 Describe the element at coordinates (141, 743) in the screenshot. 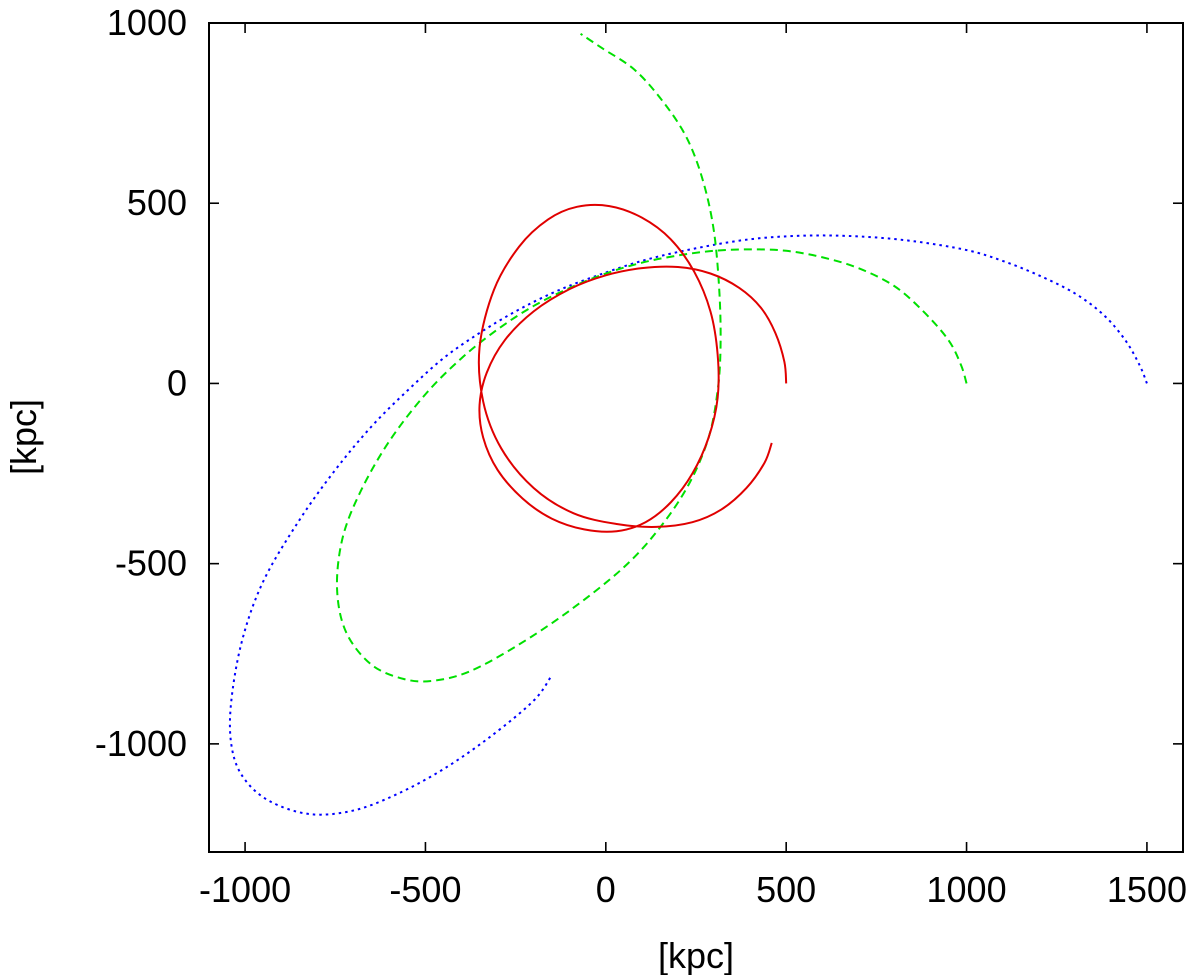

I see `y-tick-label: -1000` at that location.